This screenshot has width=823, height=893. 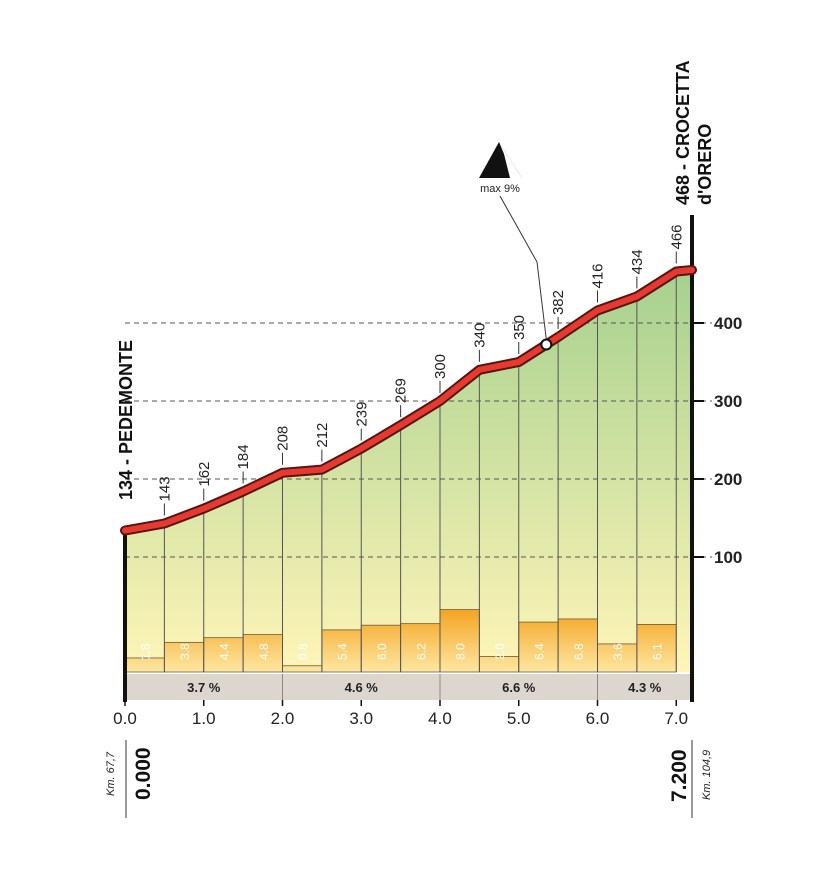 I want to click on y-axis-ticks: 100 200 300 400, so click(x=717, y=440).